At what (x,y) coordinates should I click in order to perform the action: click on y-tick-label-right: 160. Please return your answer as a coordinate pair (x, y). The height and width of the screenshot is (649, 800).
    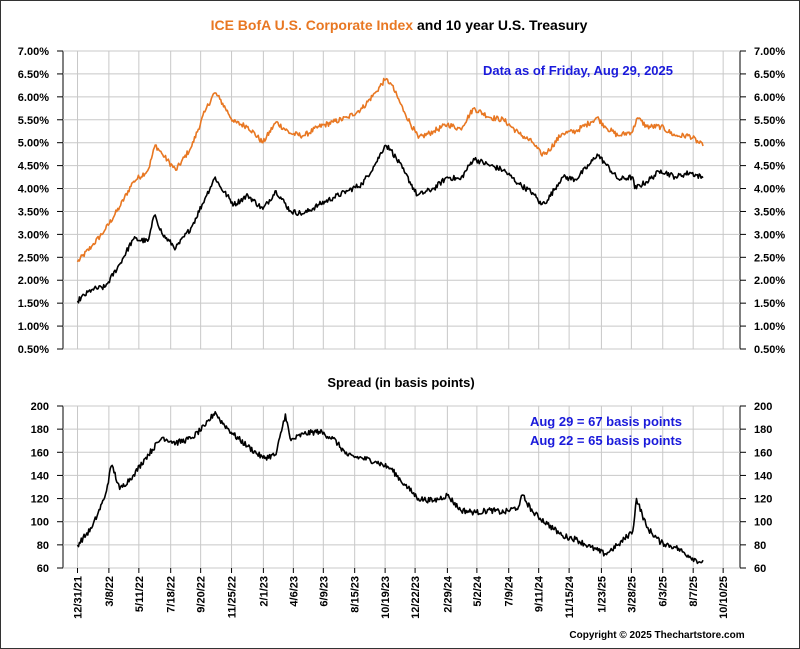
    Looking at the image, I should click on (763, 453).